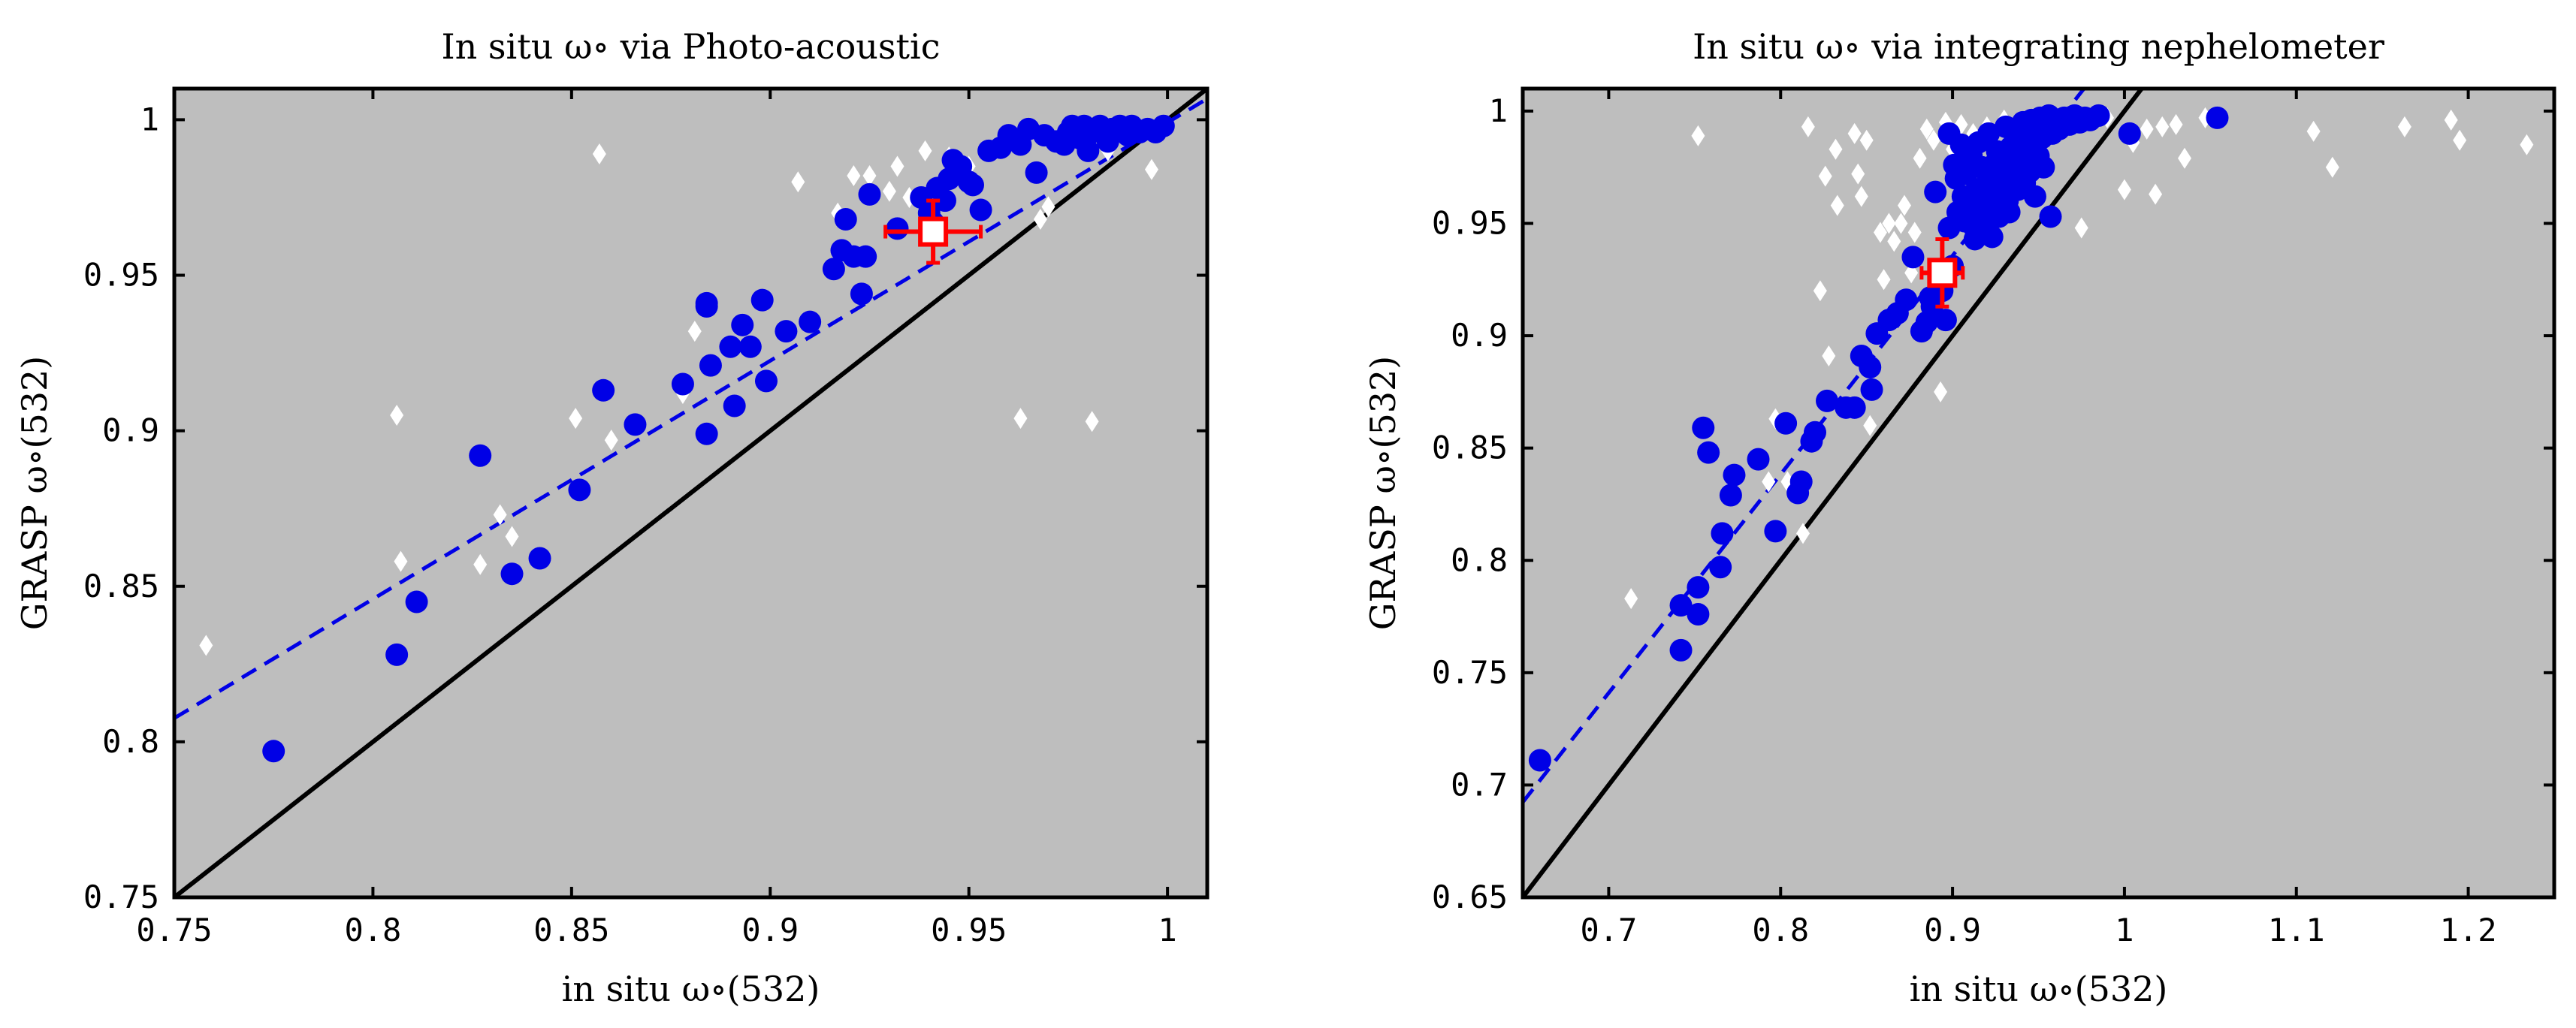 The height and width of the screenshot is (1028, 2576). Describe the element at coordinates (1479, 784) in the screenshot. I see `y-tick-label: 0.7` at that location.